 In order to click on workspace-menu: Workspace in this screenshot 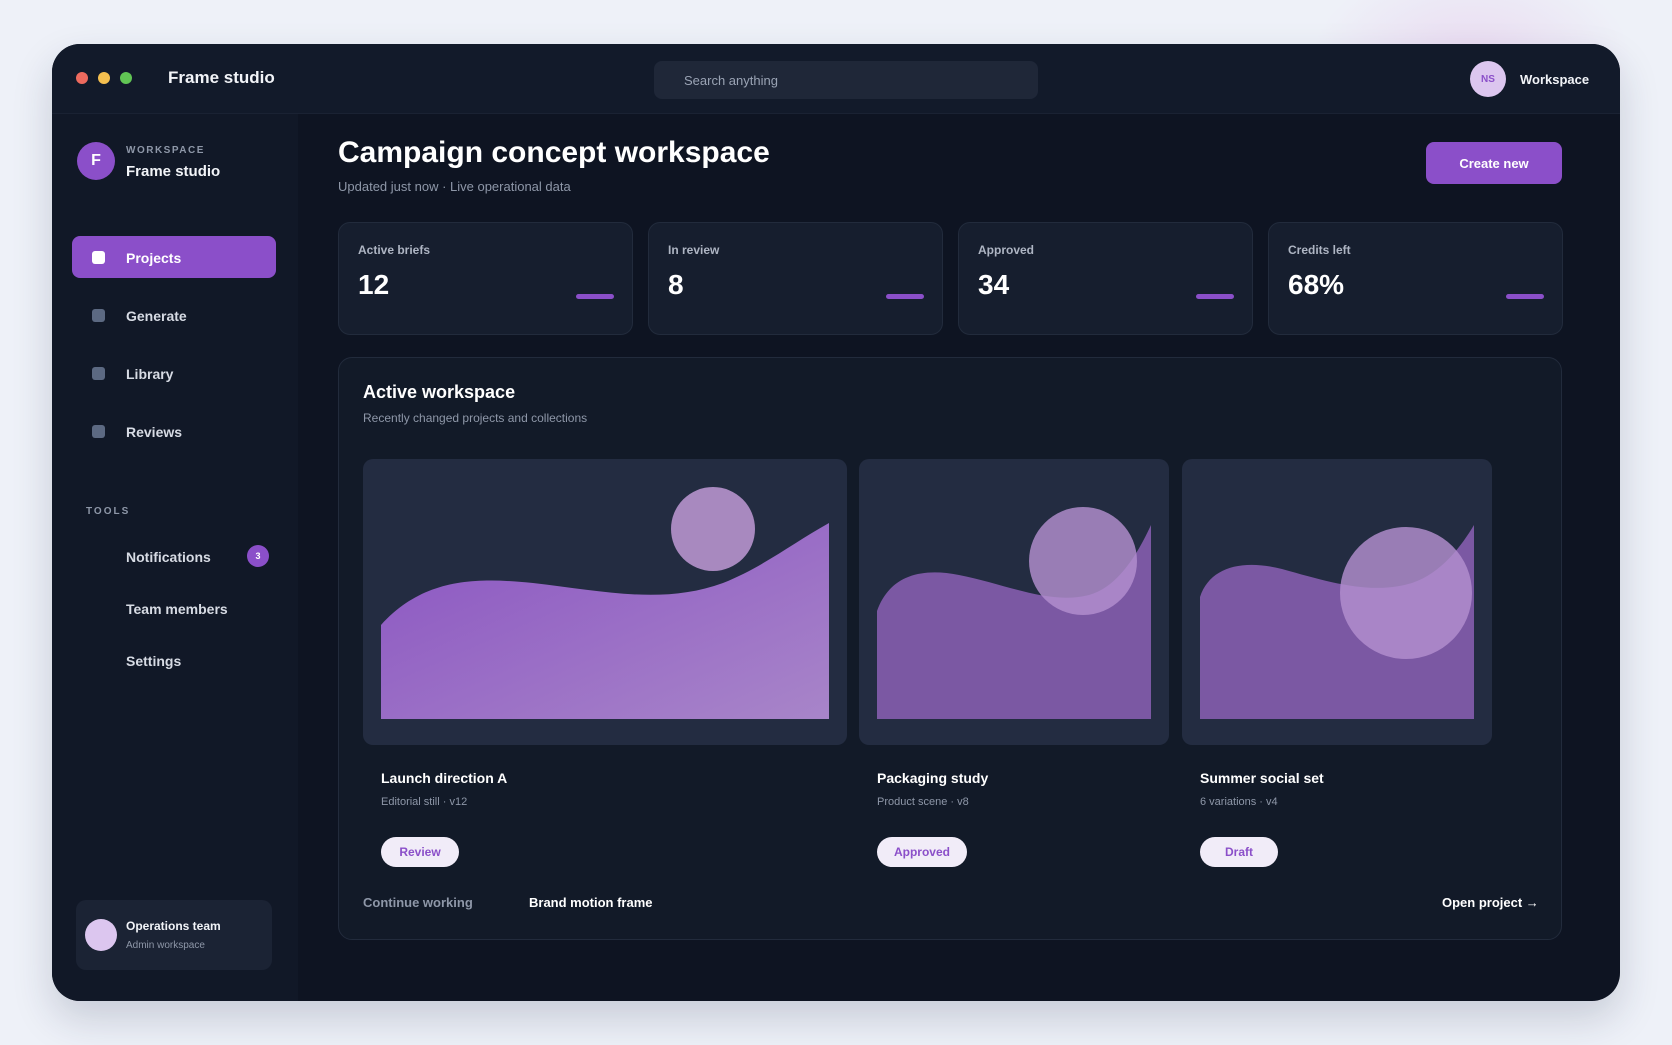, I will do `click(1555, 79)`.